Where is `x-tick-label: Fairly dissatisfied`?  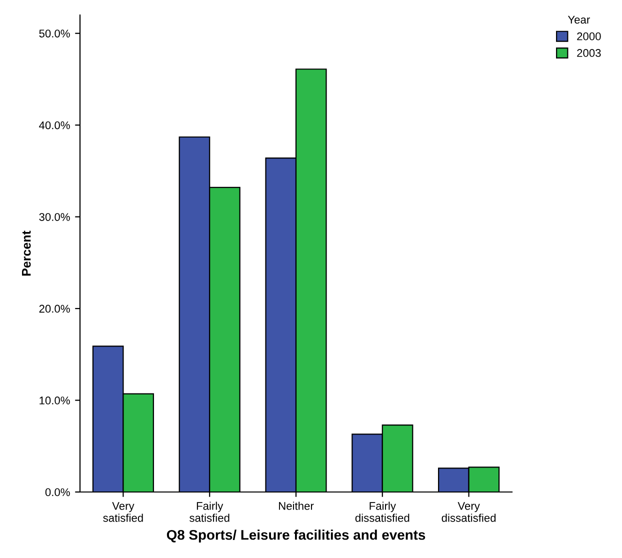
x-tick-label: Fairly dissatisfied is located at coordinates (382, 512).